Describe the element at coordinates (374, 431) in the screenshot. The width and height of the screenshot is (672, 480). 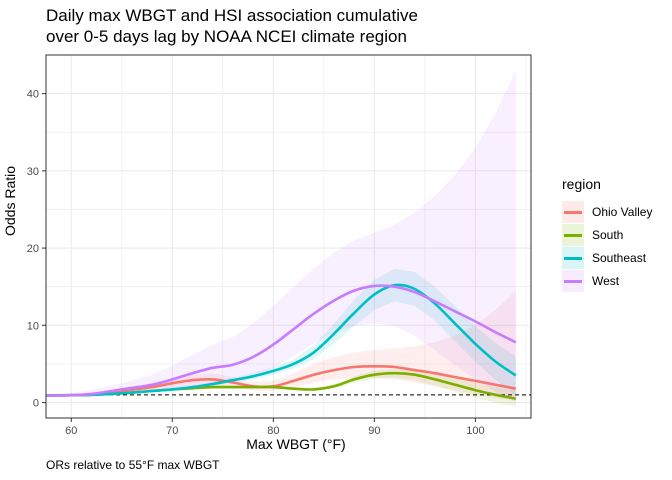
I see `x-tick-label: 90` at that location.